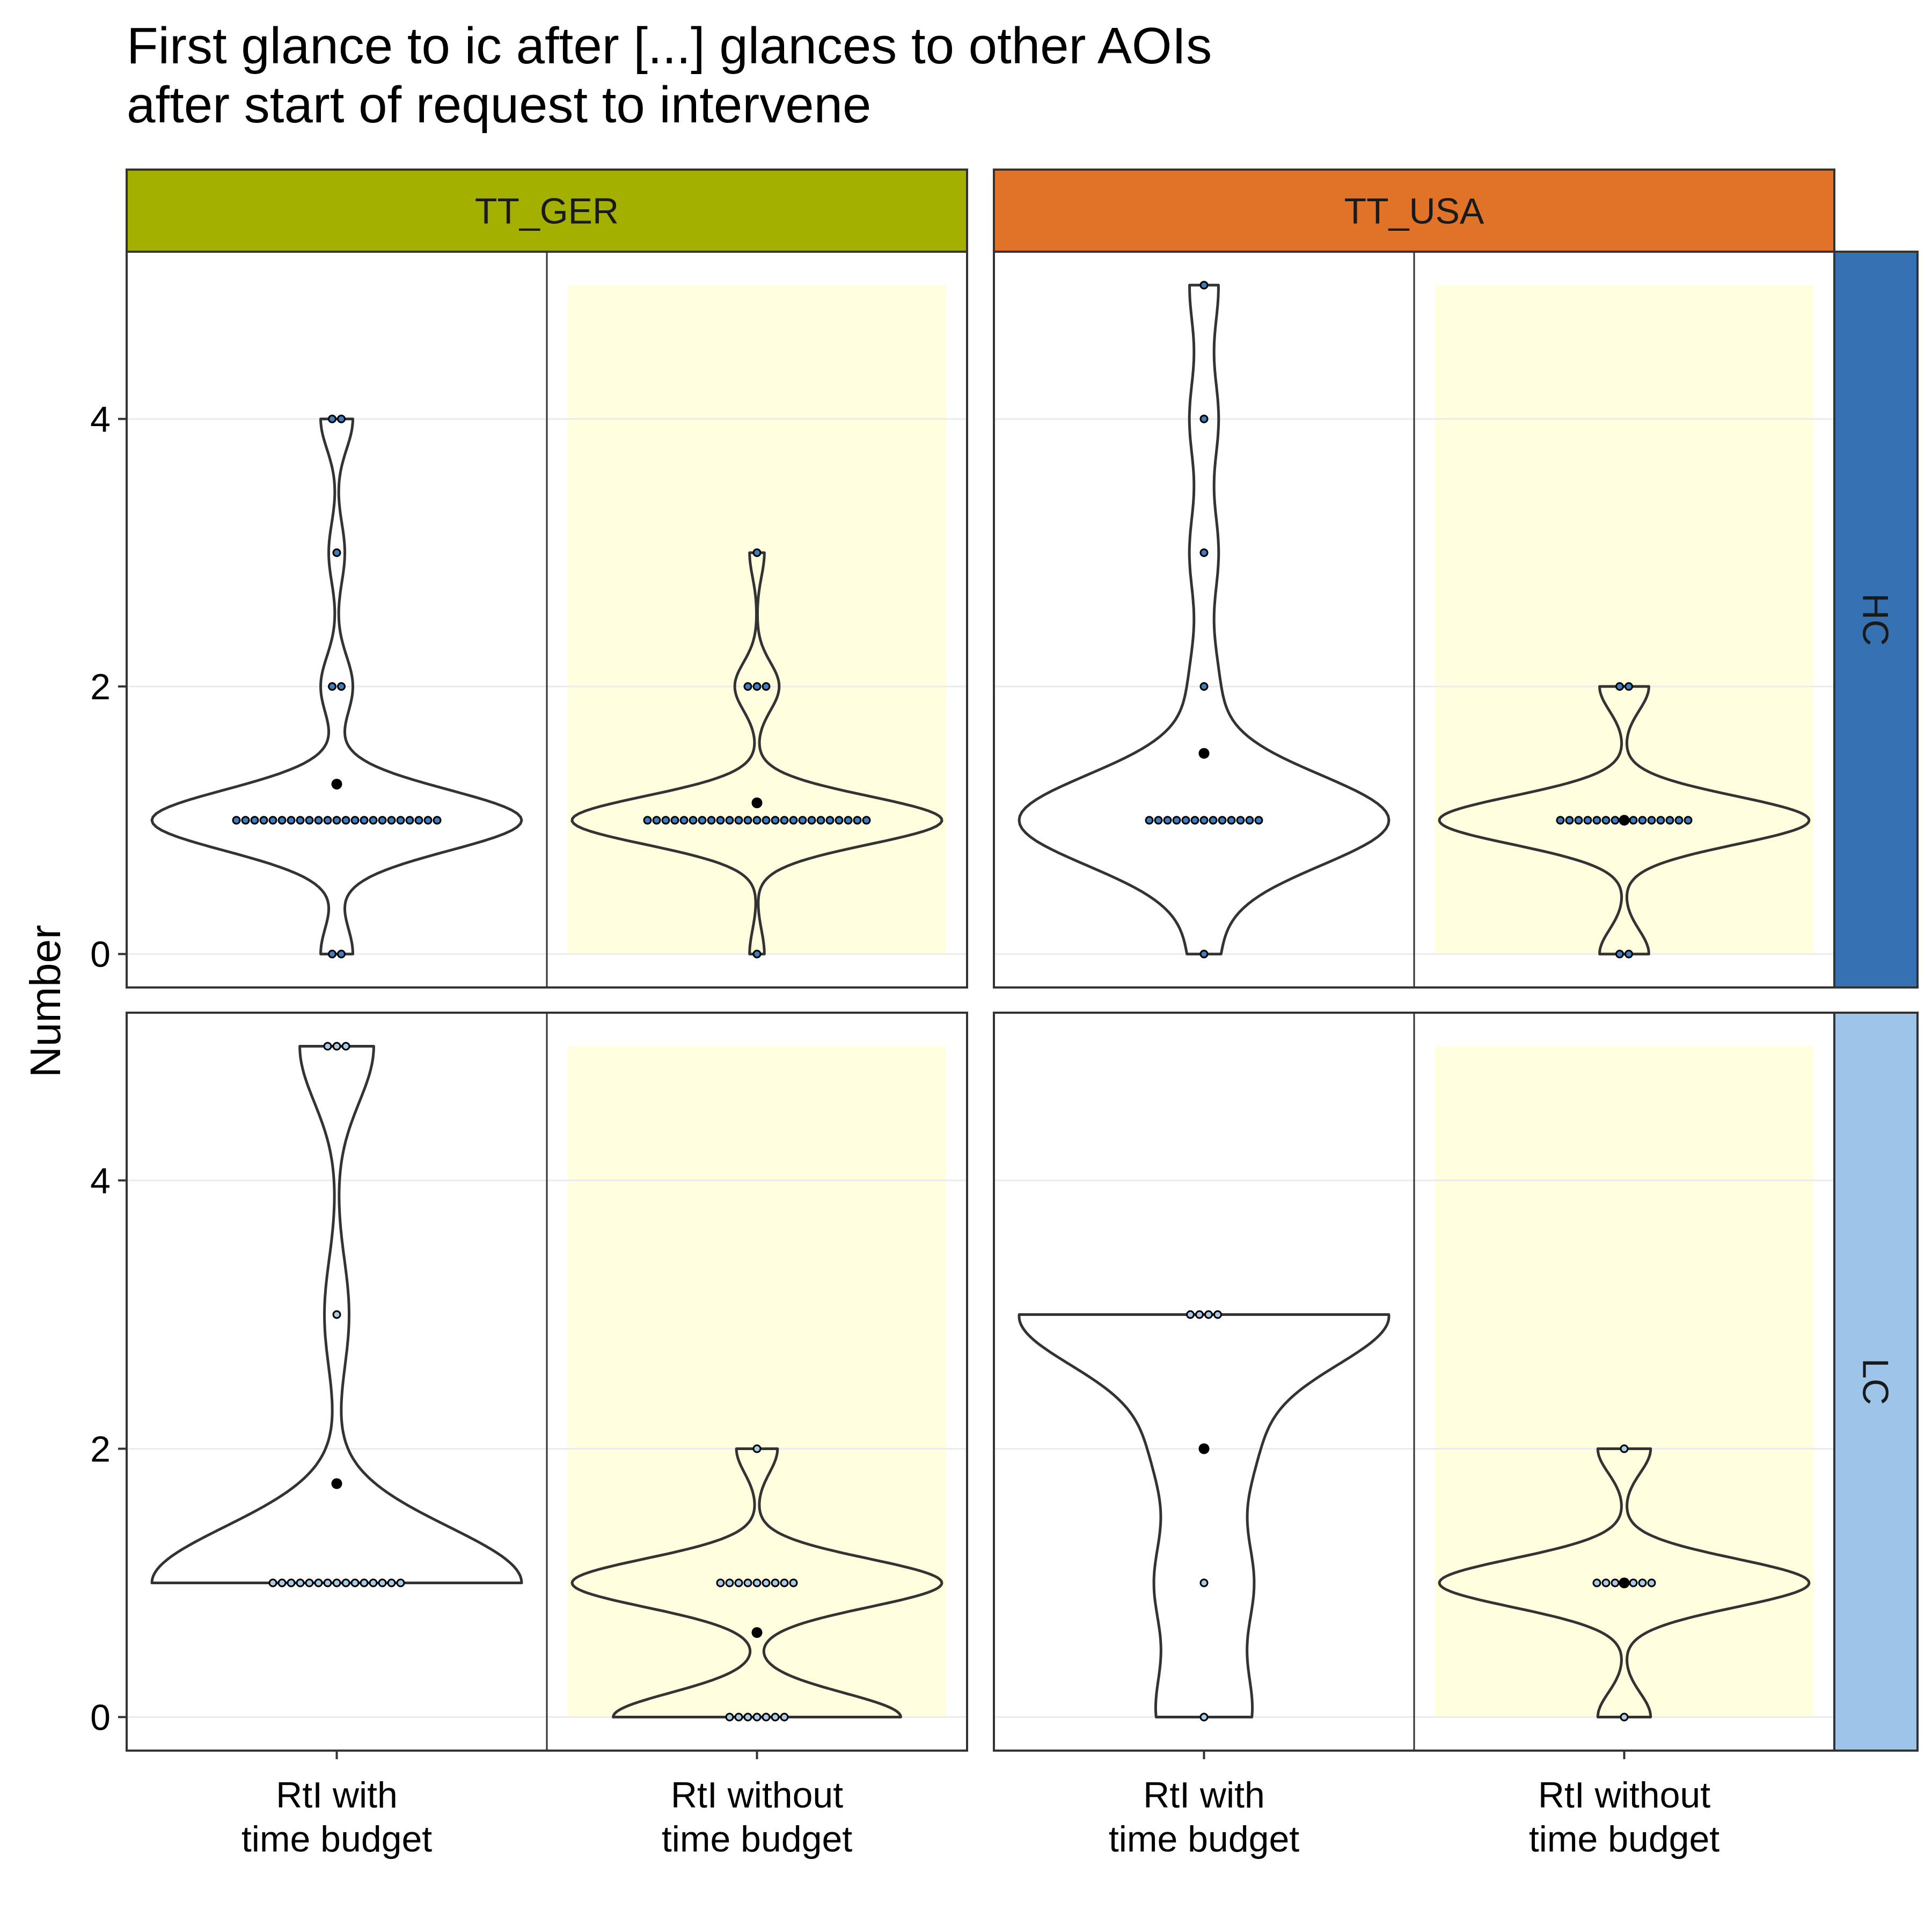 The width and height of the screenshot is (1932, 1932). Describe the element at coordinates (1875, 619) in the screenshot. I see `facet-strip-label: HC` at that location.